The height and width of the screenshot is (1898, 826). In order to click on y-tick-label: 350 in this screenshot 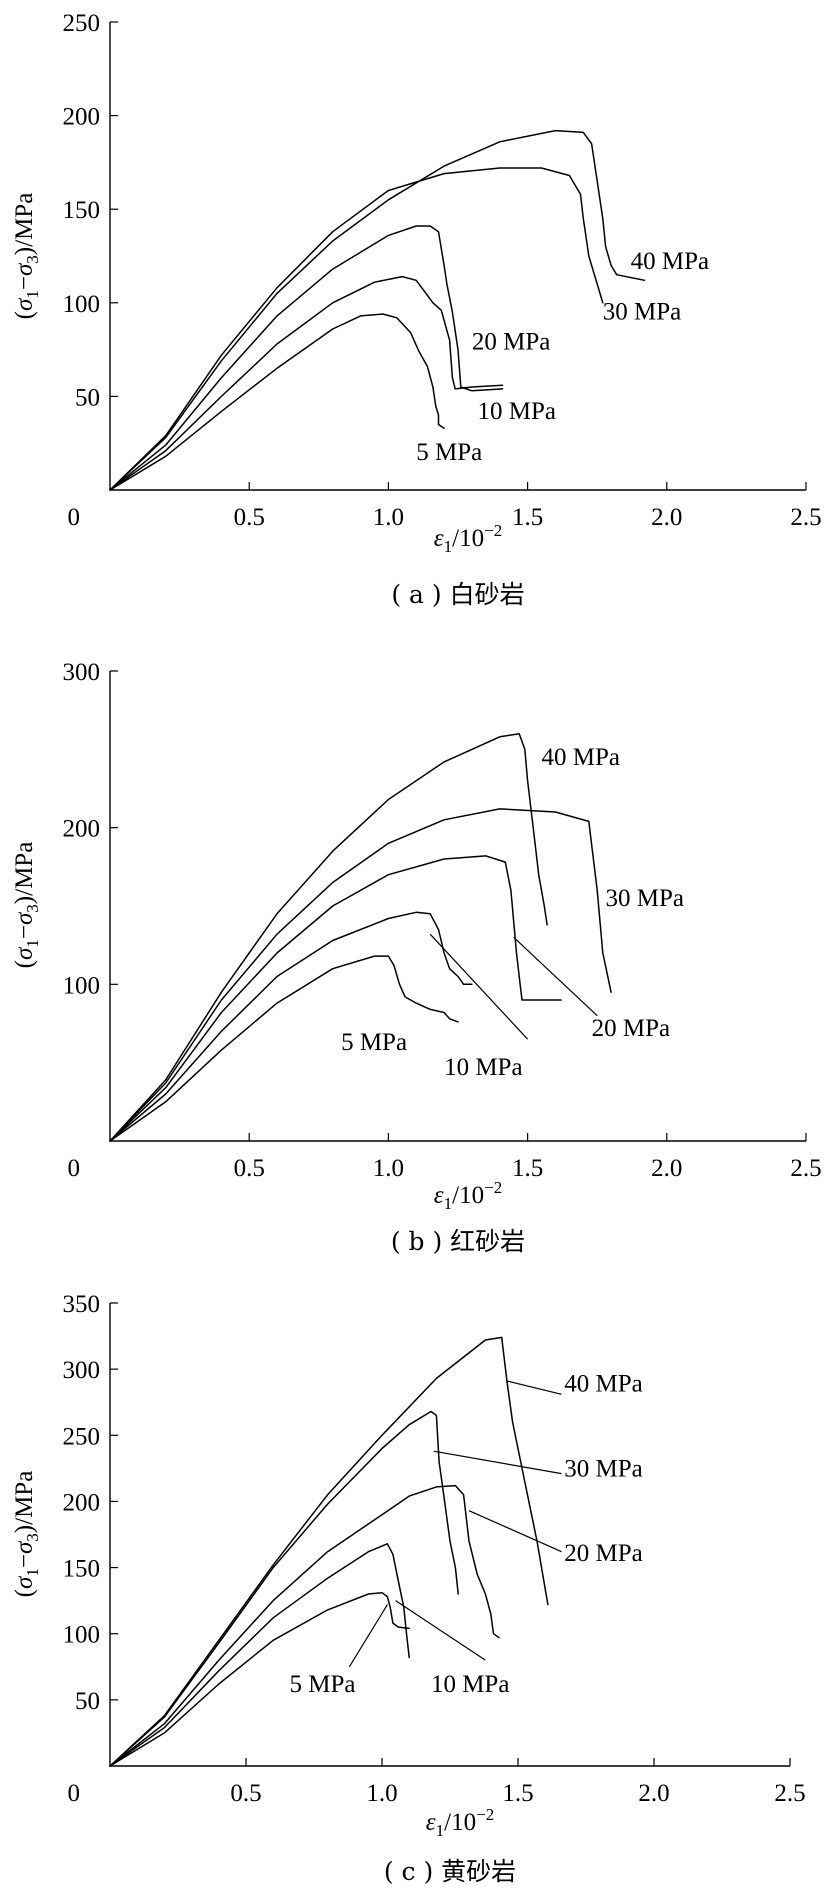, I will do `click(82, 1304)`.